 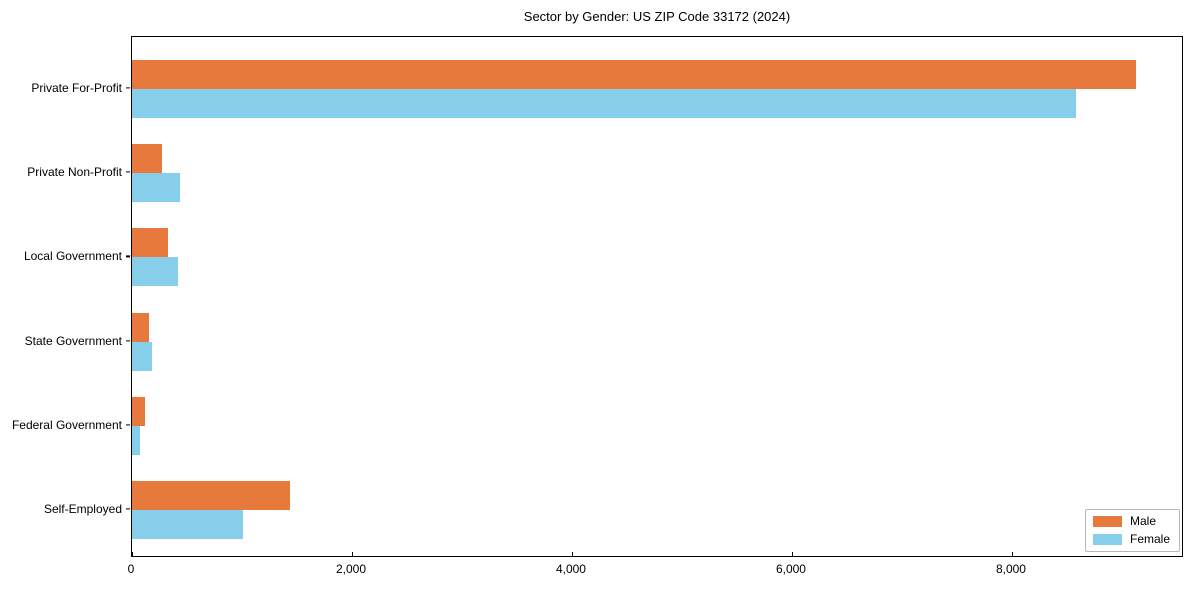 I want to click on y-tick-label: Self-Employed, so click(x=82, y=509).